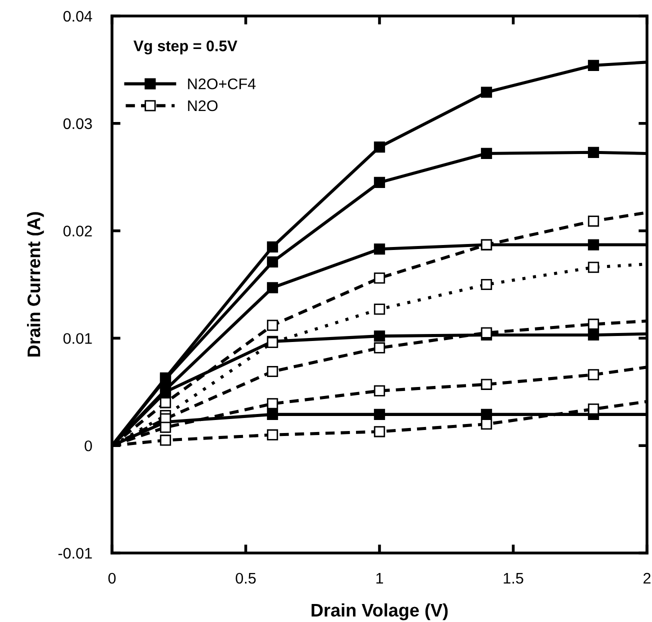  I want to click on y-axis-title: Drain Current (A), so click(35, 284).